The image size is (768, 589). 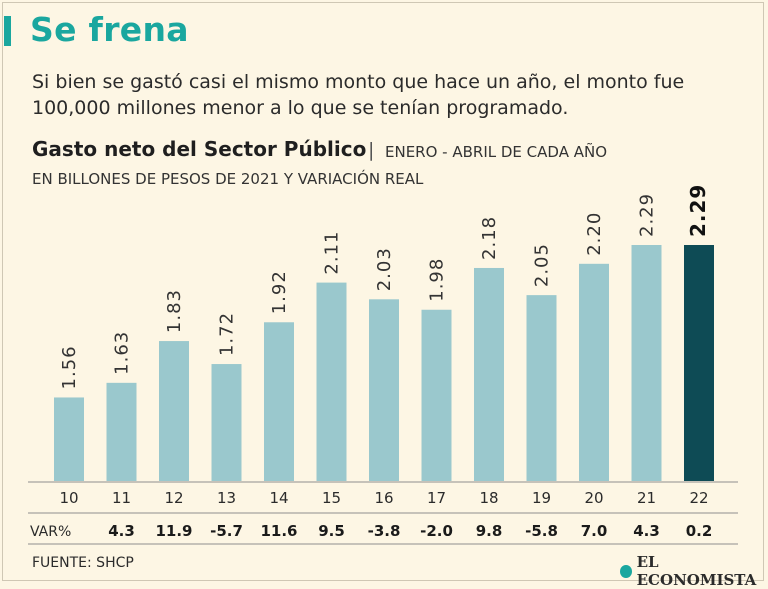 What do you see at coordinates (437, 280) in the screenshot?
I see `bar-value-label: 1.98` at bounding box center [437, 280].